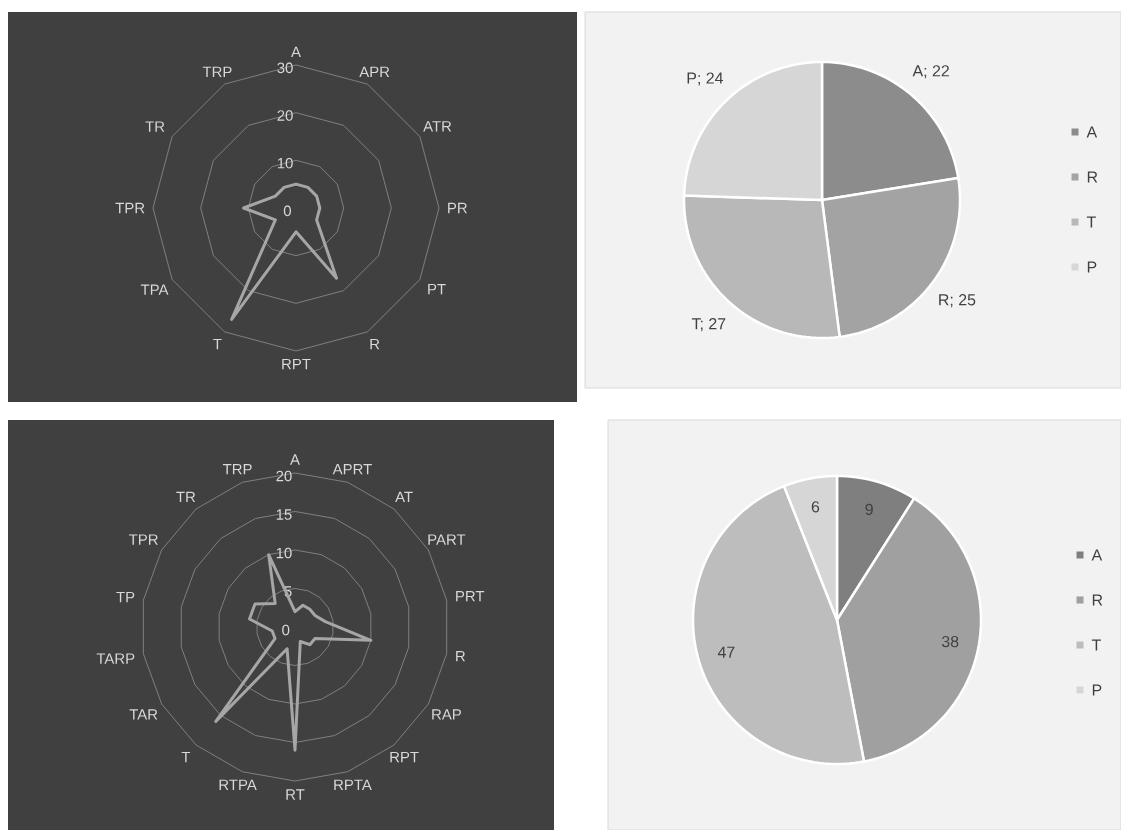 The height and width of the screenshot is (830, 1121). Describe the element at coordinates (437, 289) in the screenshot. I see `spoke-label: PT` at that location.